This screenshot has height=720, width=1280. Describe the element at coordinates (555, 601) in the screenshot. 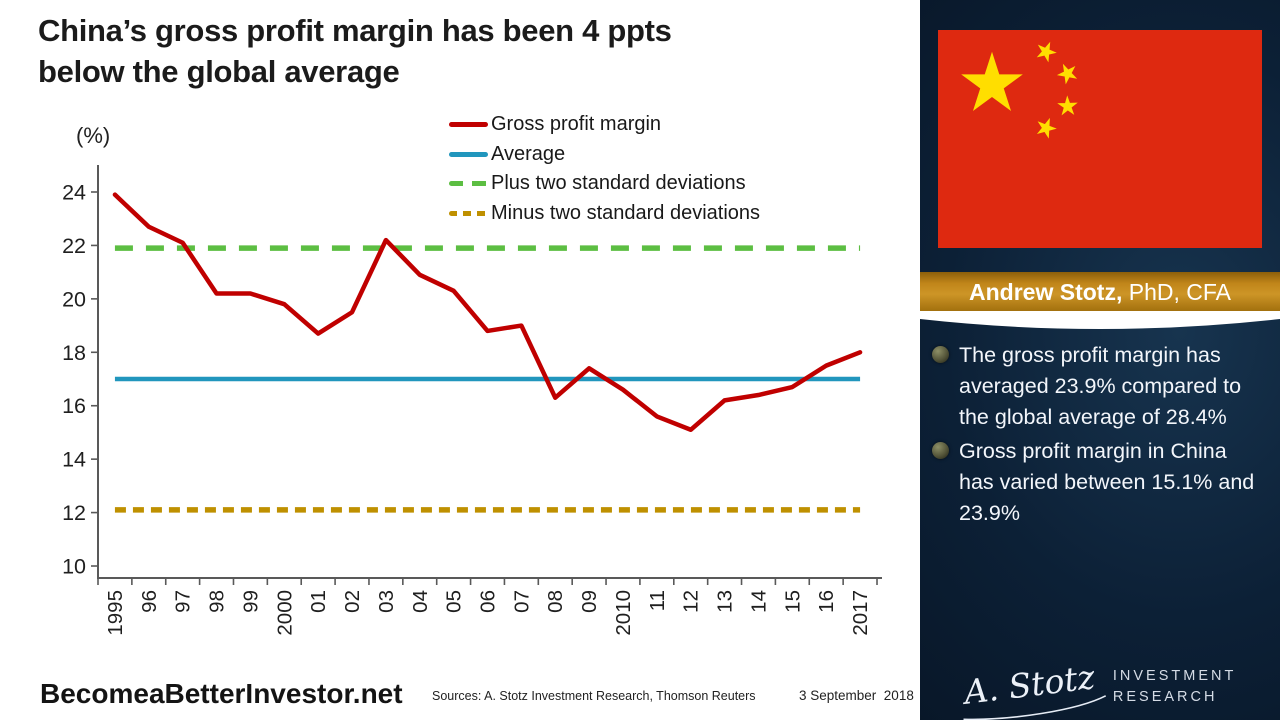

I see `svg-text: 08` at that location.